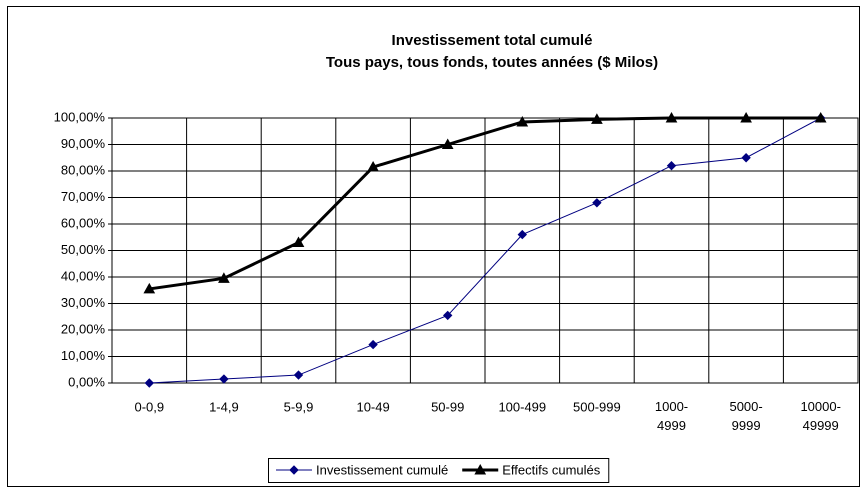 The height and width of the screenshot is (488, 861). What do you see at coordinates (83, 328) in the screenshot?
I see `y-tick-label: 20,00%` at bounding box center [83, 328].